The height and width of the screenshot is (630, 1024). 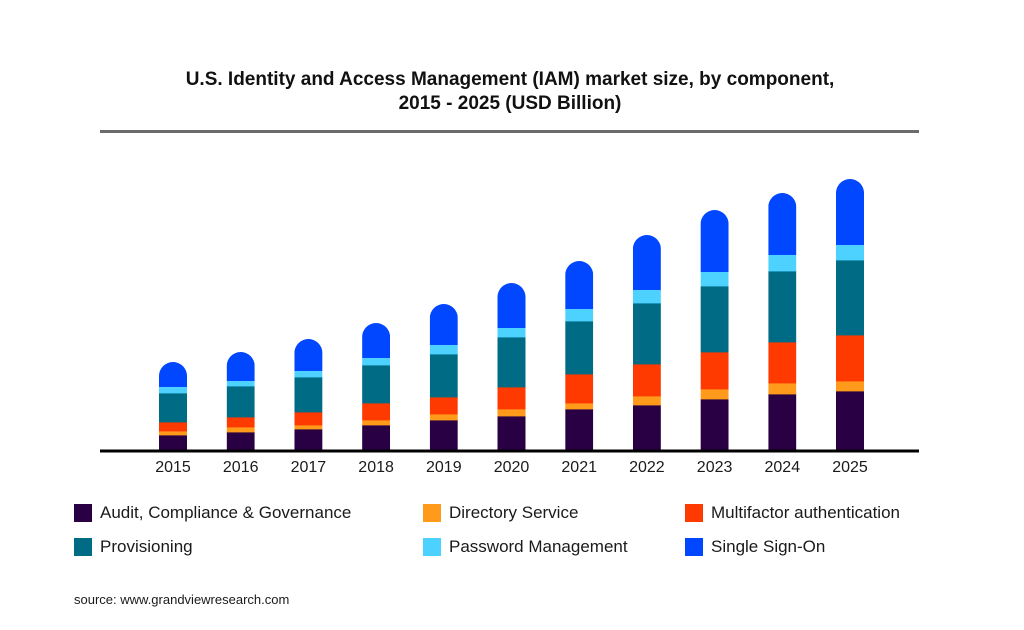 What do you see at coordinates (782, 263) in the screenshot?
I see `bar-segment-password-management-2024` at bounding box center [782, 263].